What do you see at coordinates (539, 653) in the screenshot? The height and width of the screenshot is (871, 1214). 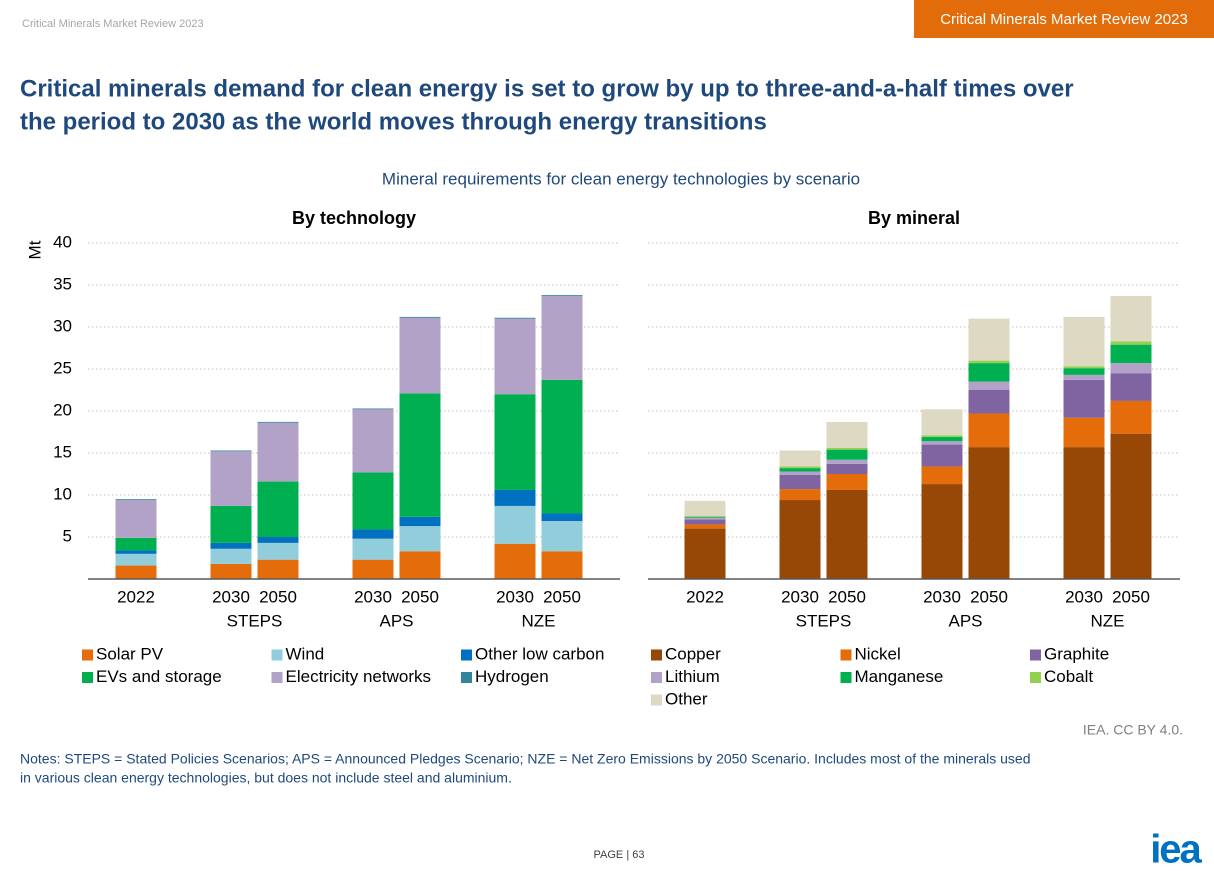 I see `legend-label: Other low carbon` at bounding box center [539, 653].